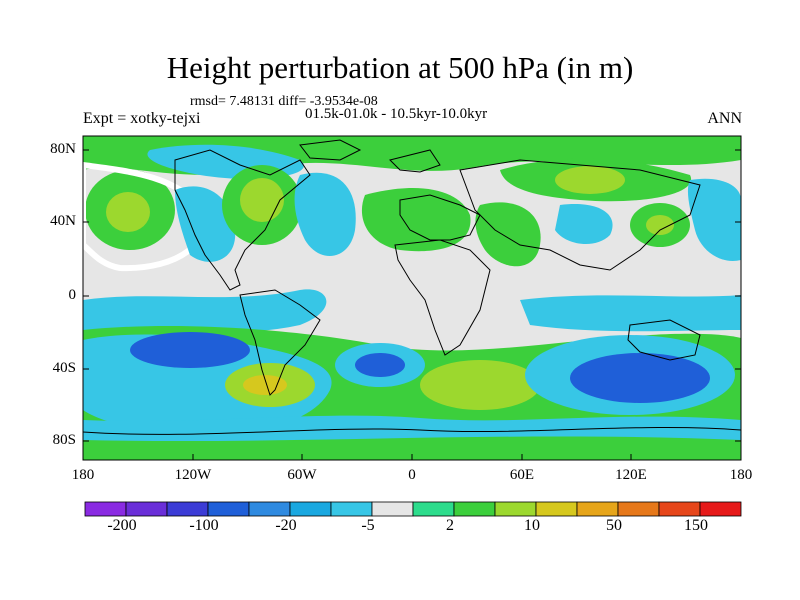 This screenshot has width=800, height=600. I want to click on antarctic-green, so click(412, 448).